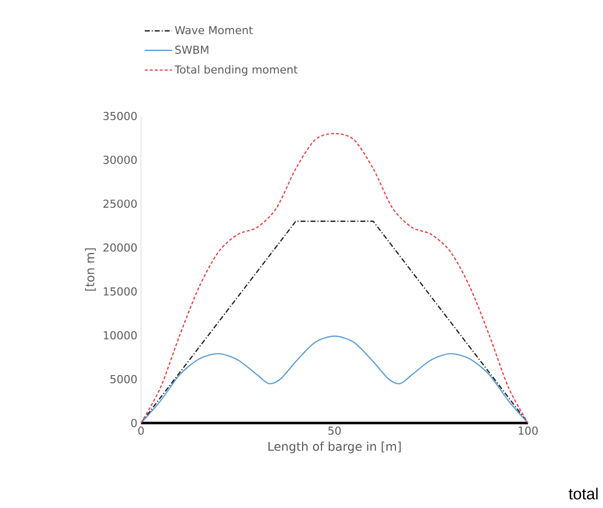  I want to click on x-tick-label: 0, so click(141, 430).